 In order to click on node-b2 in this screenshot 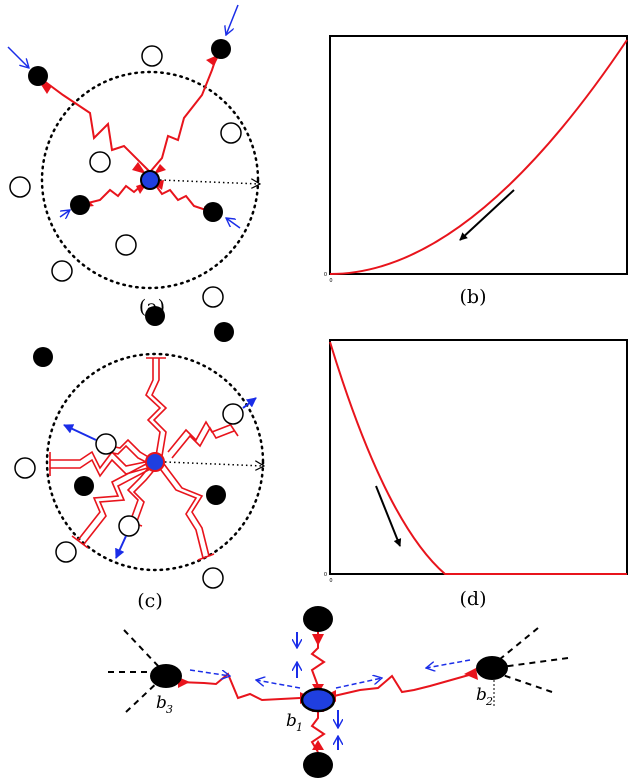, I will do `click(492, 668)`.